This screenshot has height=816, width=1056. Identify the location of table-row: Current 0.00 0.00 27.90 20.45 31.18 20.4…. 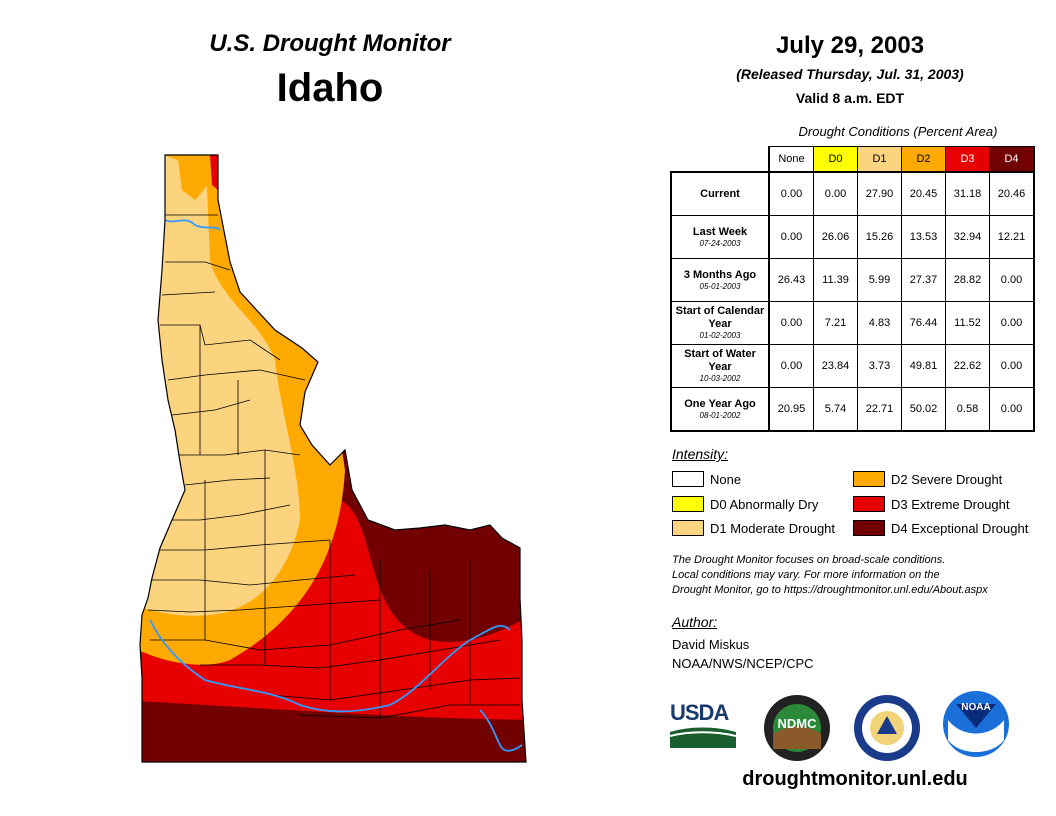
(852, 193).